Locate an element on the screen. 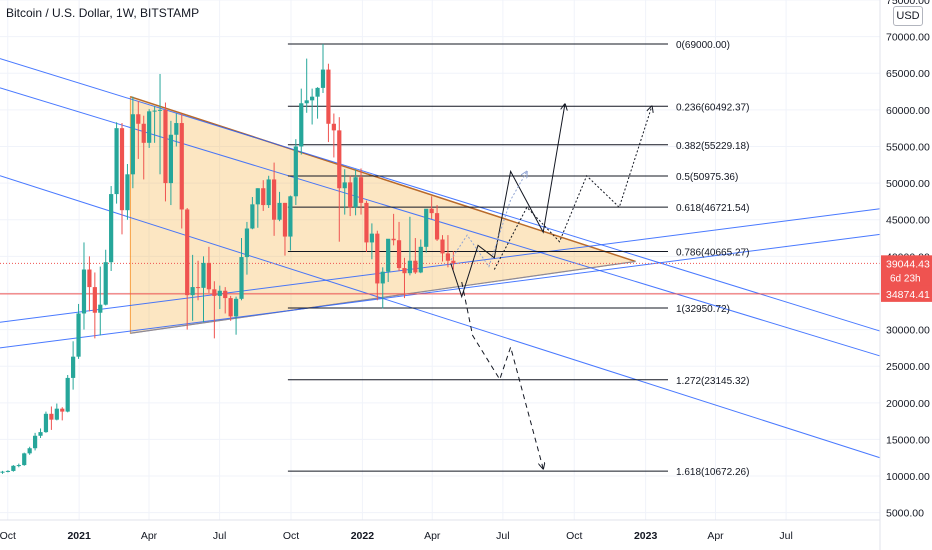 Image resolution: width=932 pixels, height=550 pixels. fib-level-label: 1.618(10672.26) is located at coordinates (712, 472).